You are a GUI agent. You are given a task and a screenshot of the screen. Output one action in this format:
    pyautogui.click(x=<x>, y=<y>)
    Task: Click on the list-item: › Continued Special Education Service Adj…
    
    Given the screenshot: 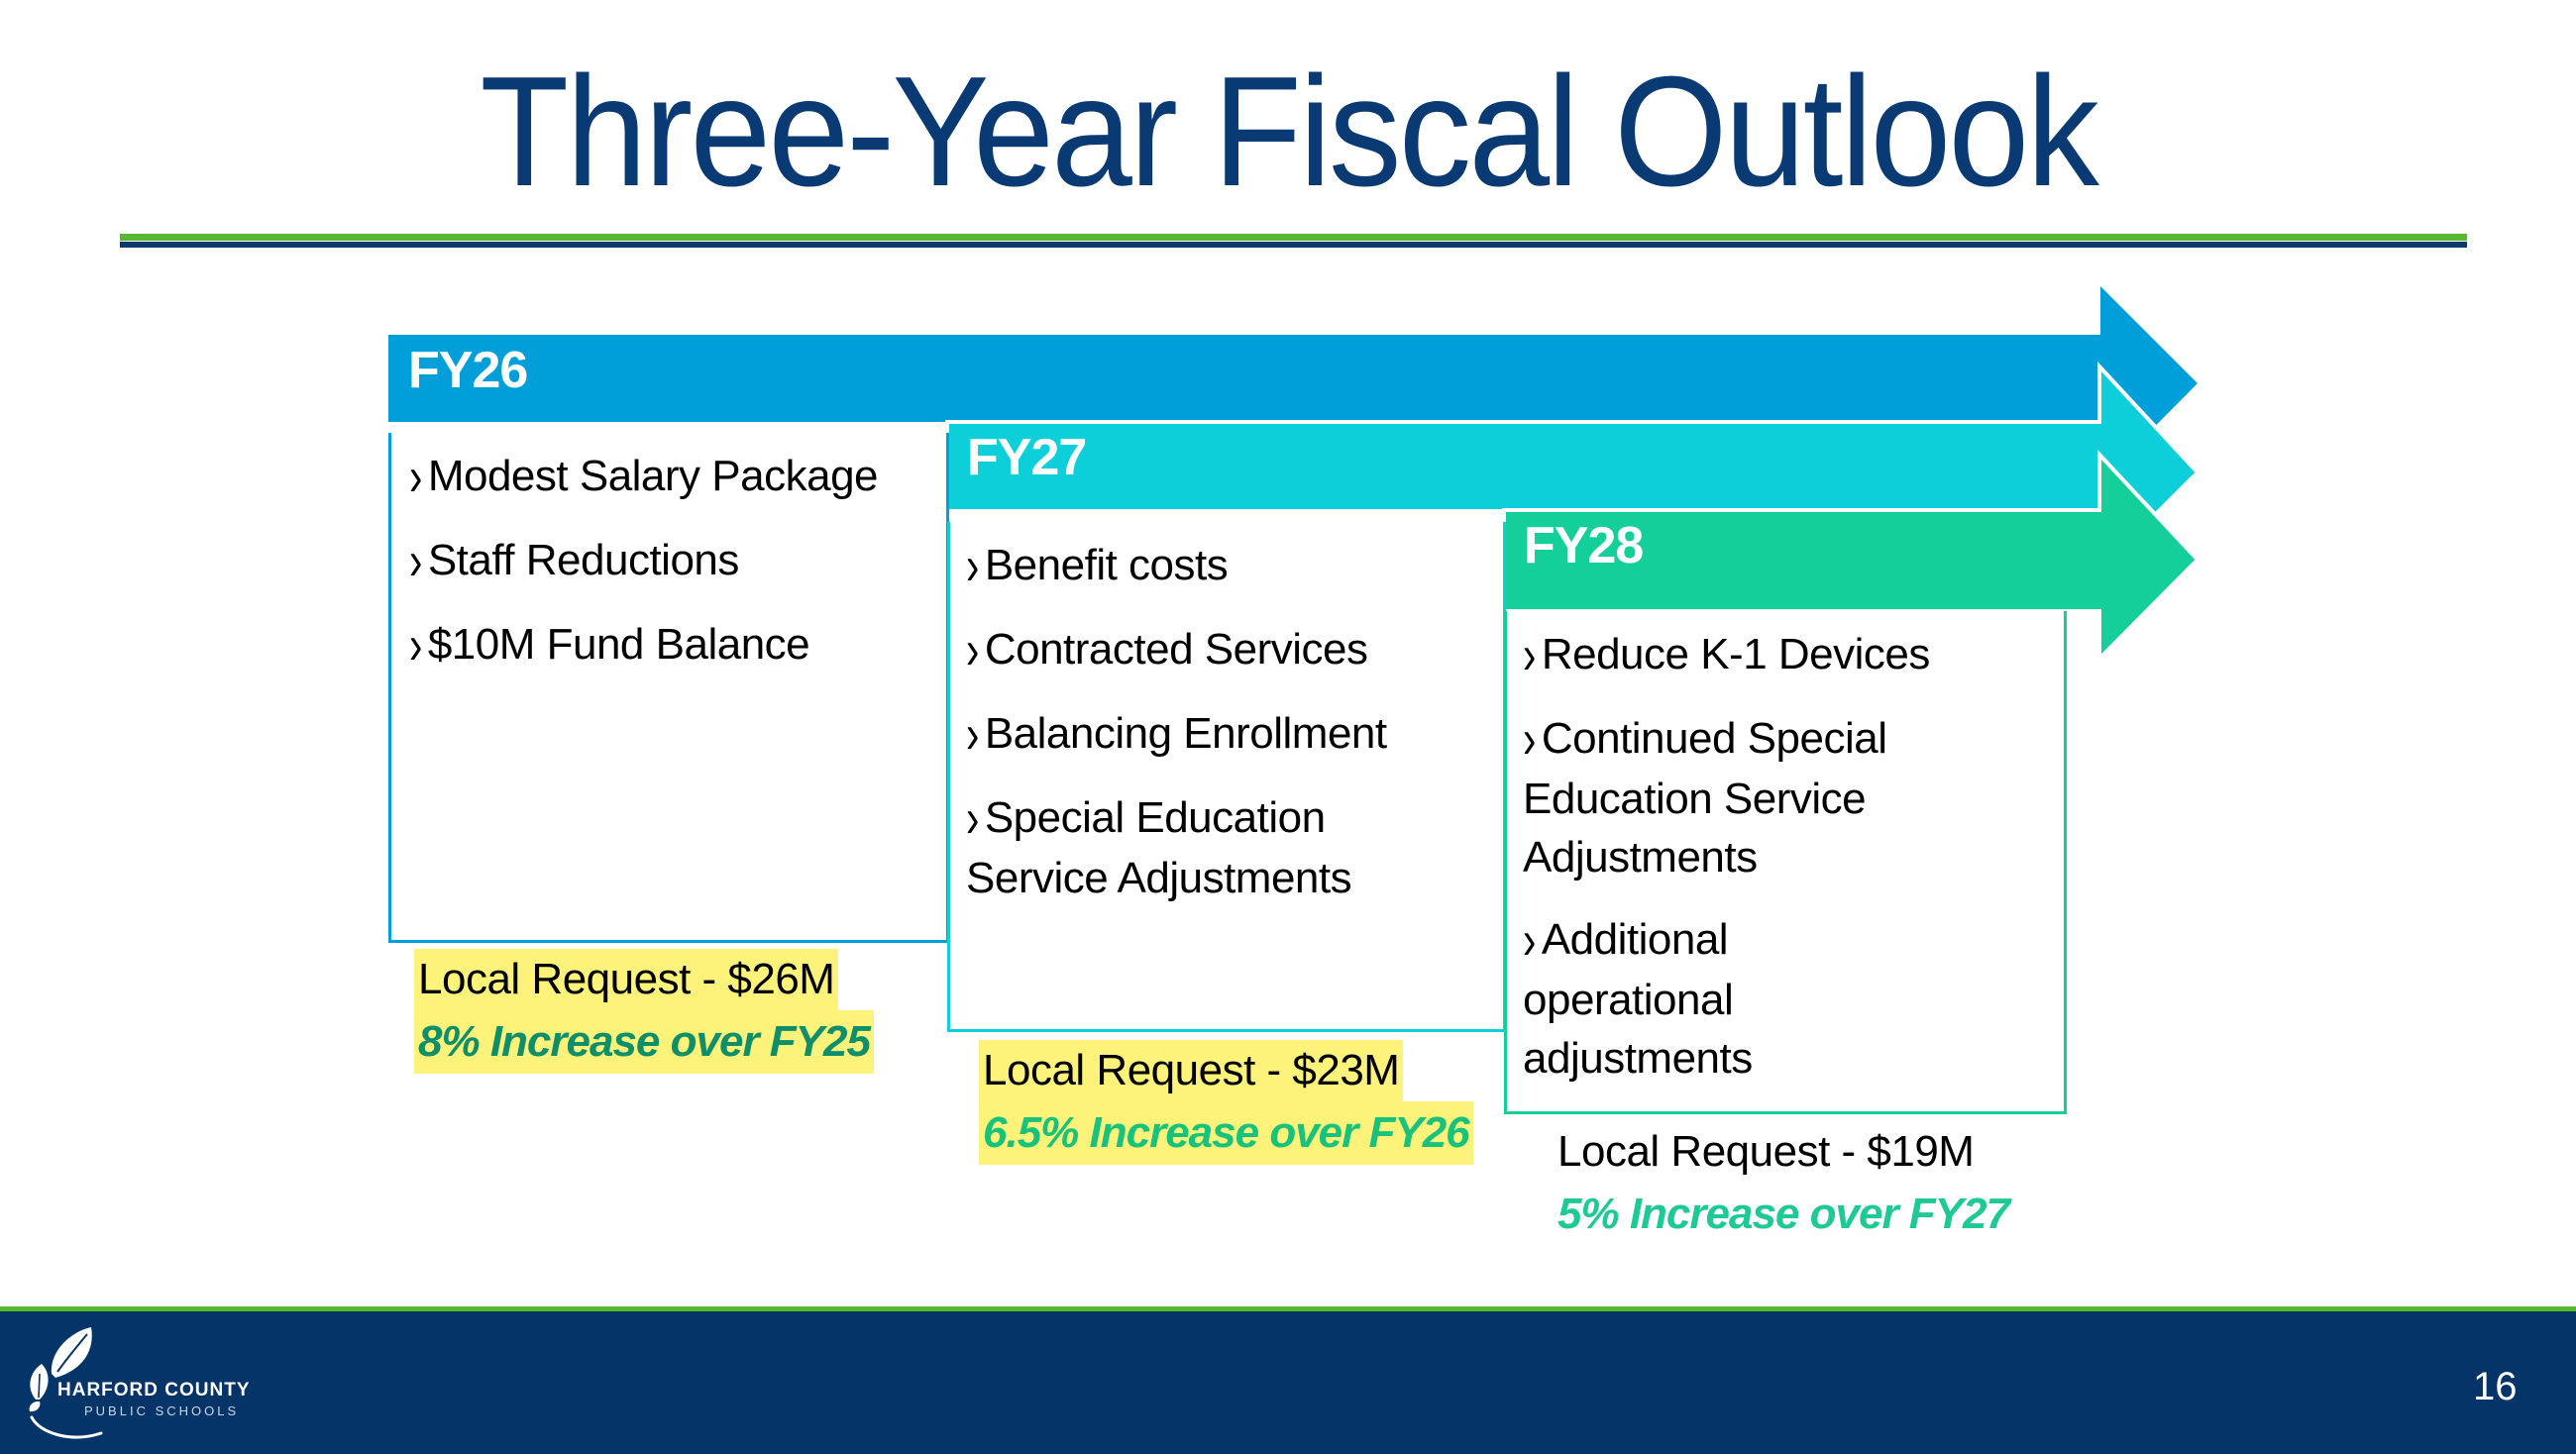 What is the action you would take?
    pyautogui.click(x=1756, y=797)
    